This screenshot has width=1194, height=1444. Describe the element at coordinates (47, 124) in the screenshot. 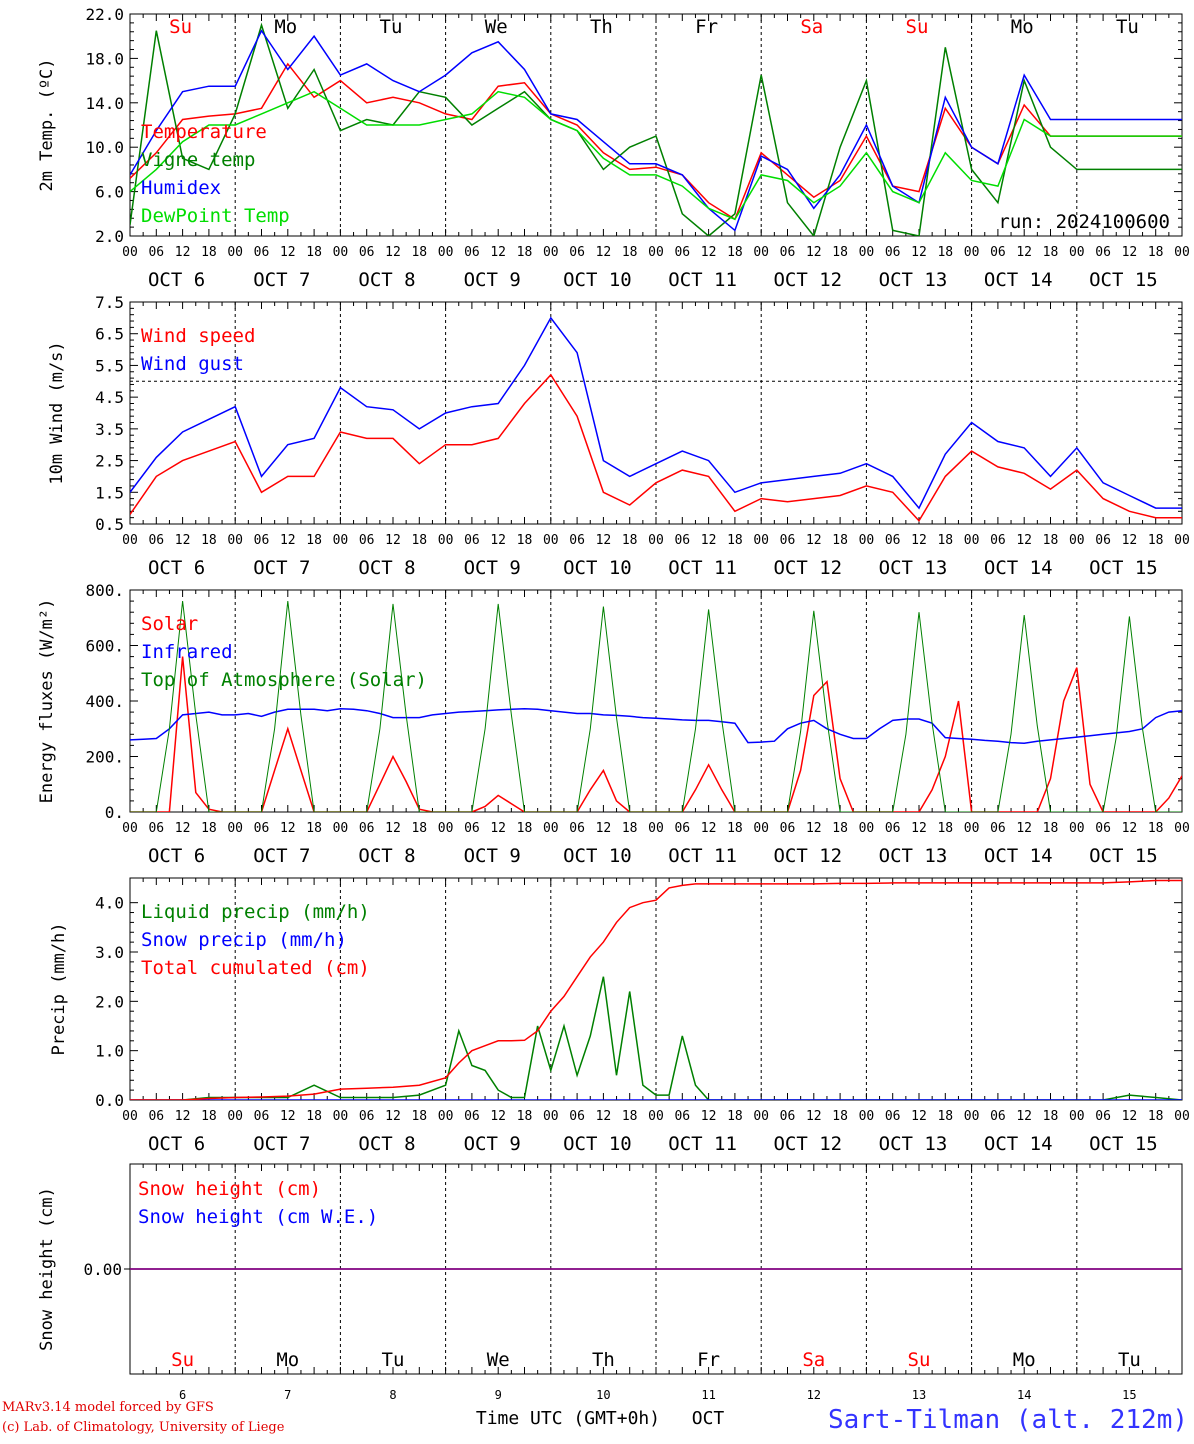

I see `y-axis-title: 2m Temp. (ºC)` at that location.